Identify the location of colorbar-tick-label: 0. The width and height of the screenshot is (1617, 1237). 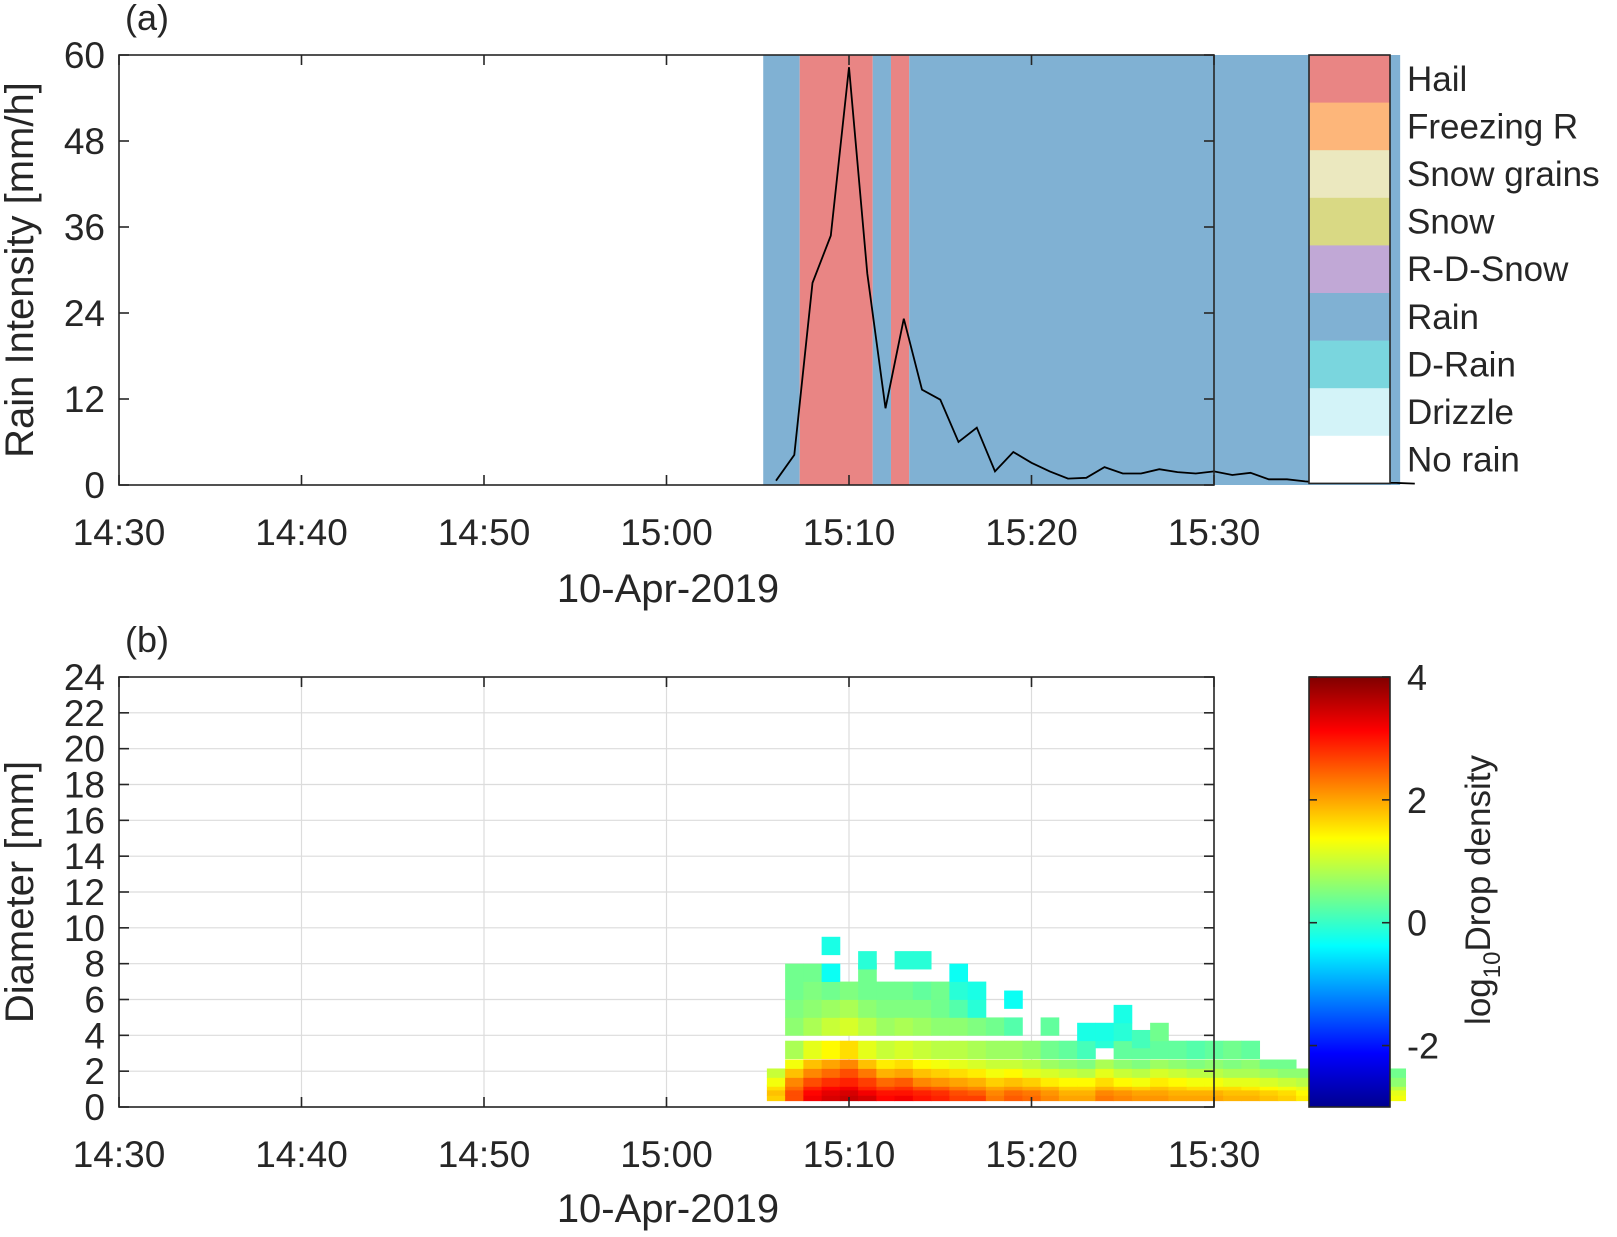
(1417, 923).